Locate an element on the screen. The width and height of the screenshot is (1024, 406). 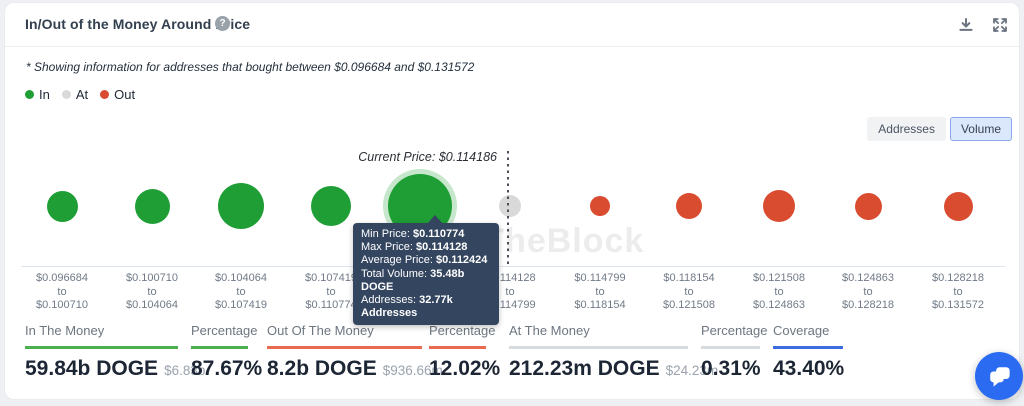
download-icon is located at coordinates (966, 25).